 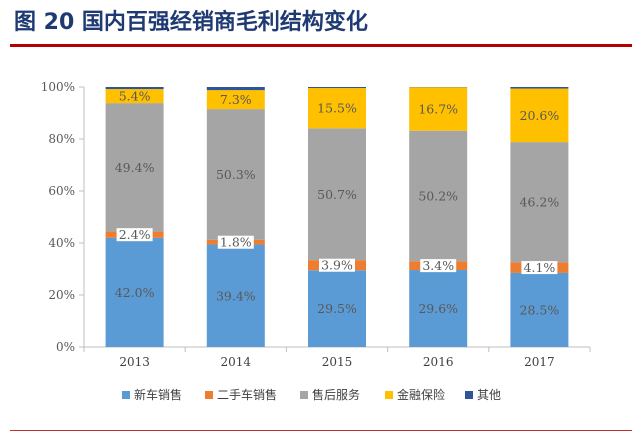 I want to click on data-label: 3.9%, so click(x=337, y=265).